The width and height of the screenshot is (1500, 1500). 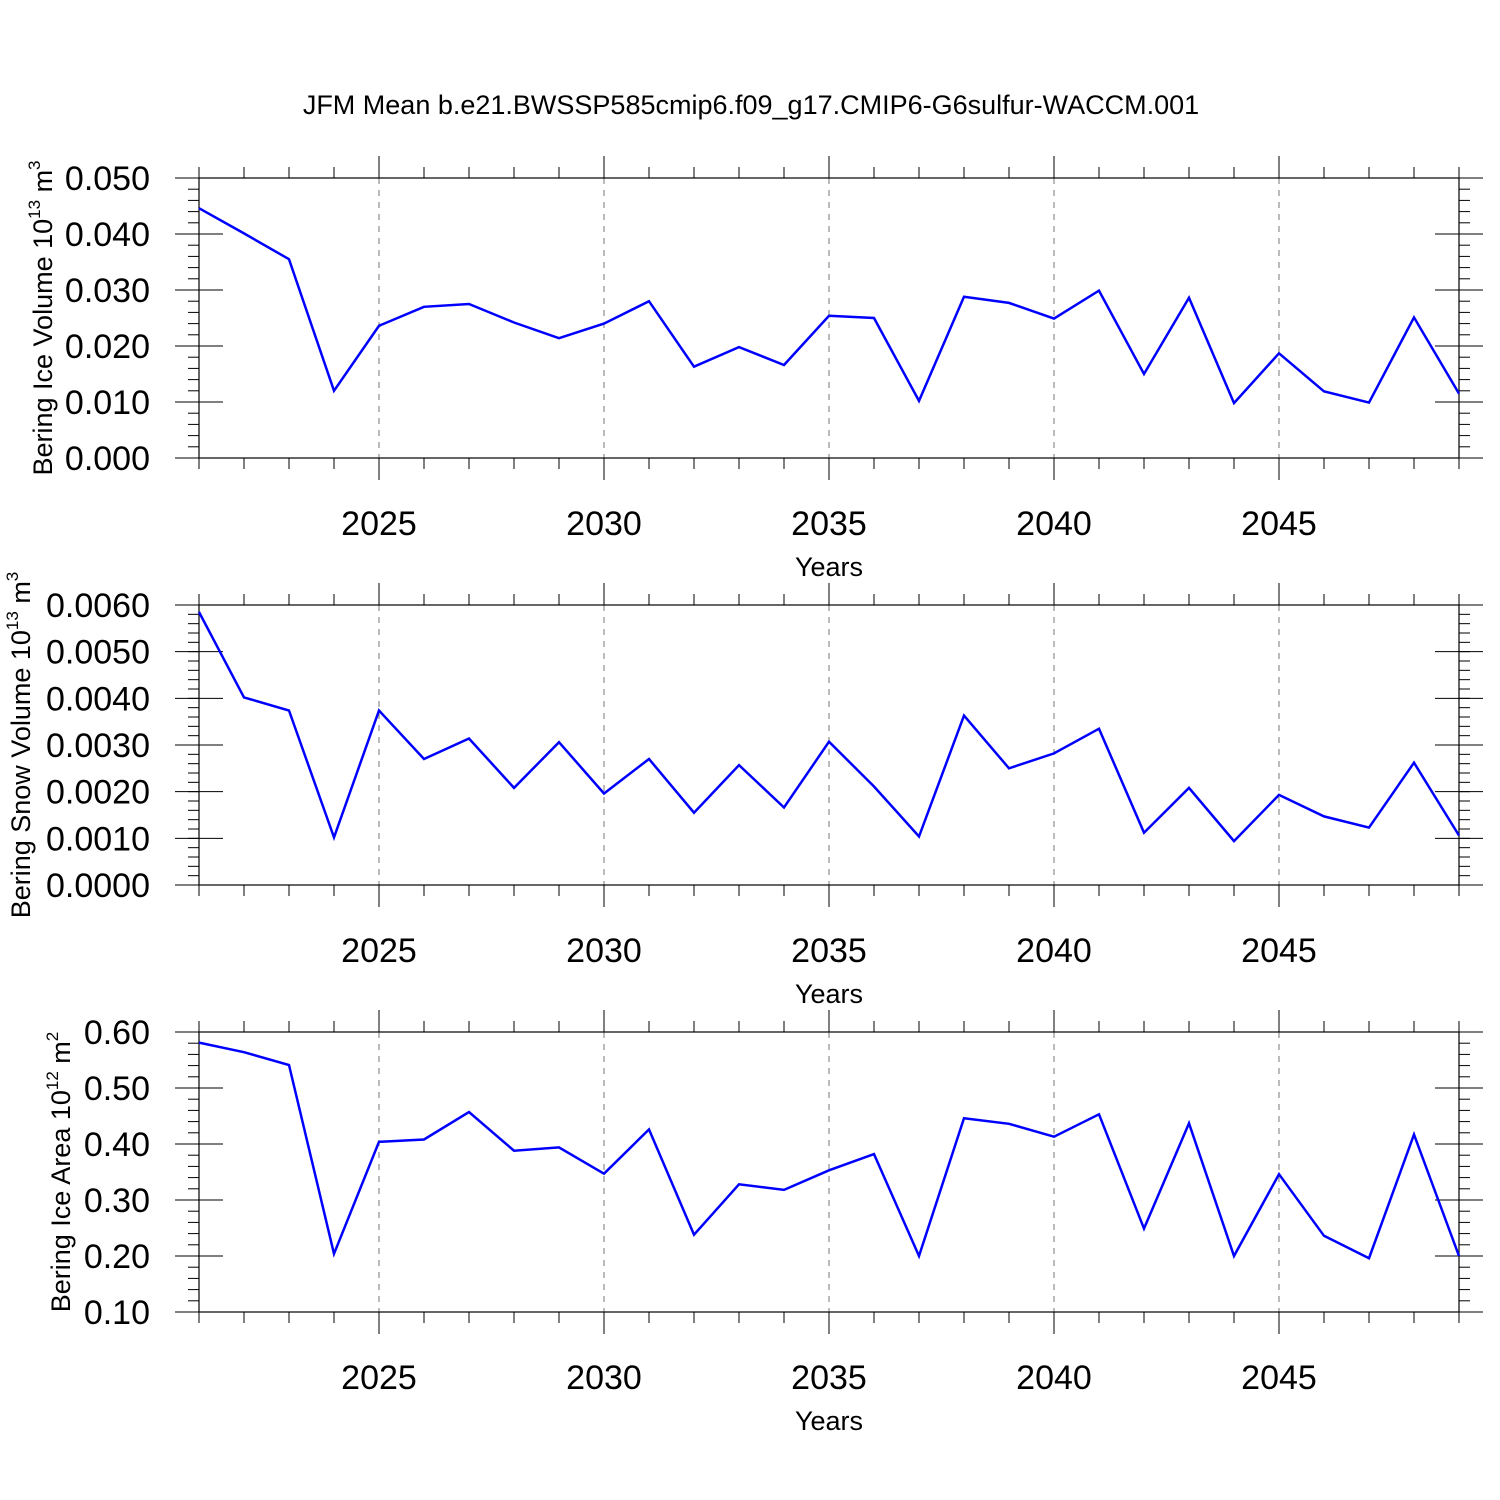 I want to click on y-tick-label: 0.0060, so click(x=98, y=606).